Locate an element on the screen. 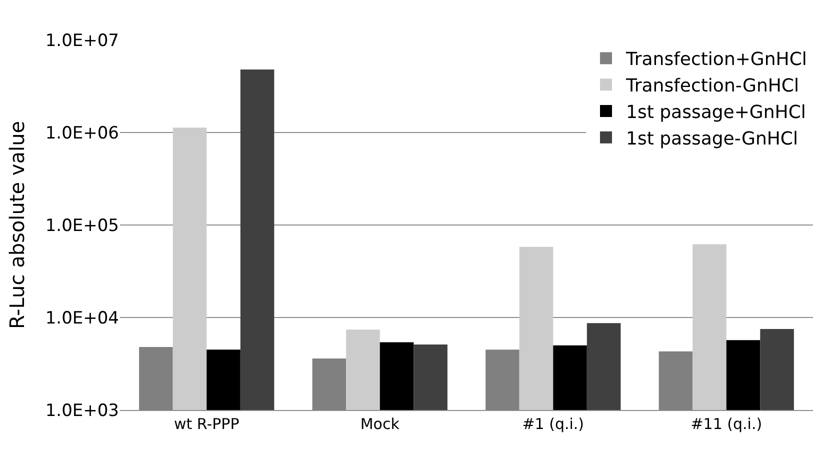 Image resolution: width=833 pixels, height=455 pixels. y-tick-label: 1.0E+03 is located at coordinates (82, 410).